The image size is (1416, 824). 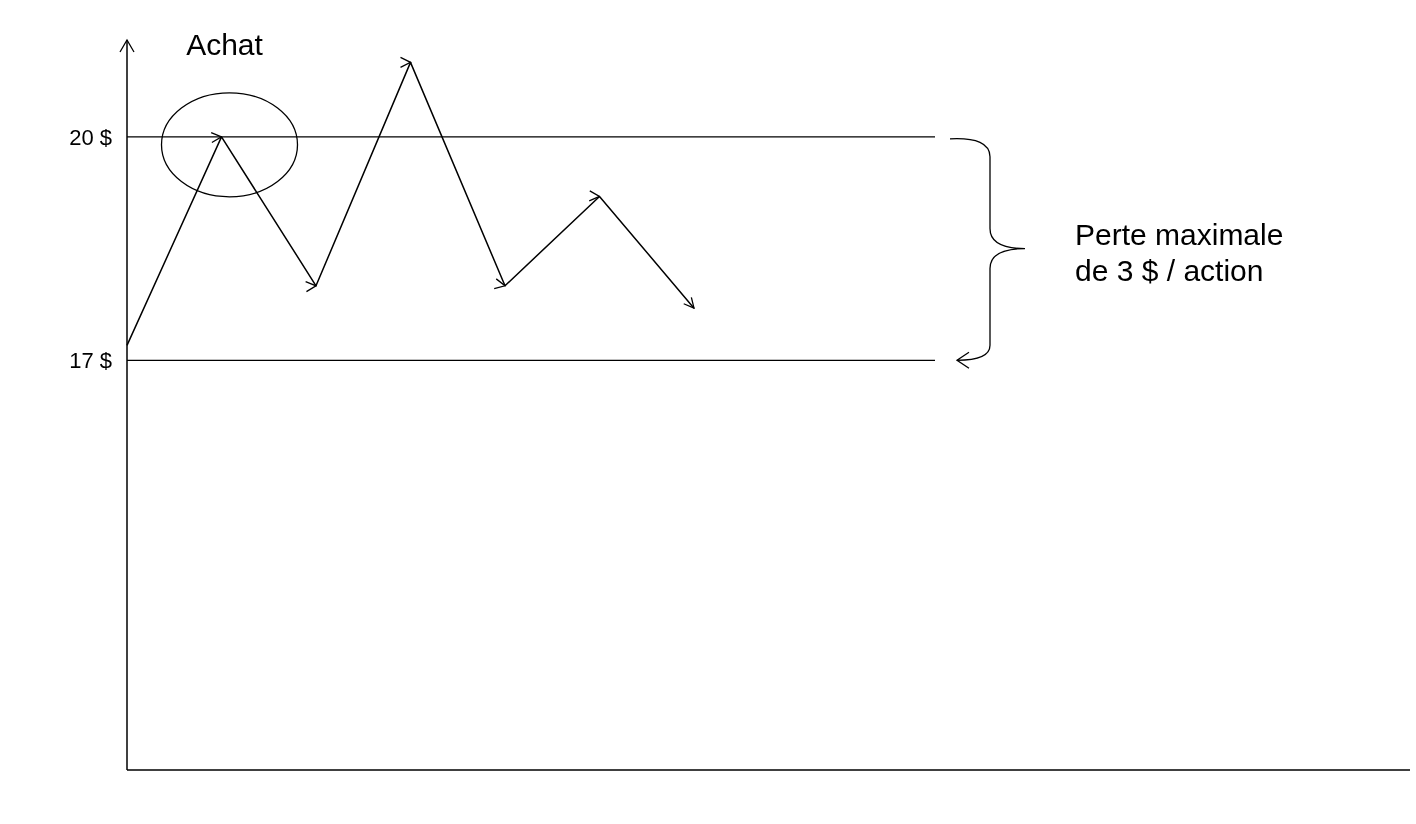 What do you see at coordinates (1179, 252) in the screenshot?
I see `text: Perte maximale de 3 $ / action` at bounding box center [1179, 252].